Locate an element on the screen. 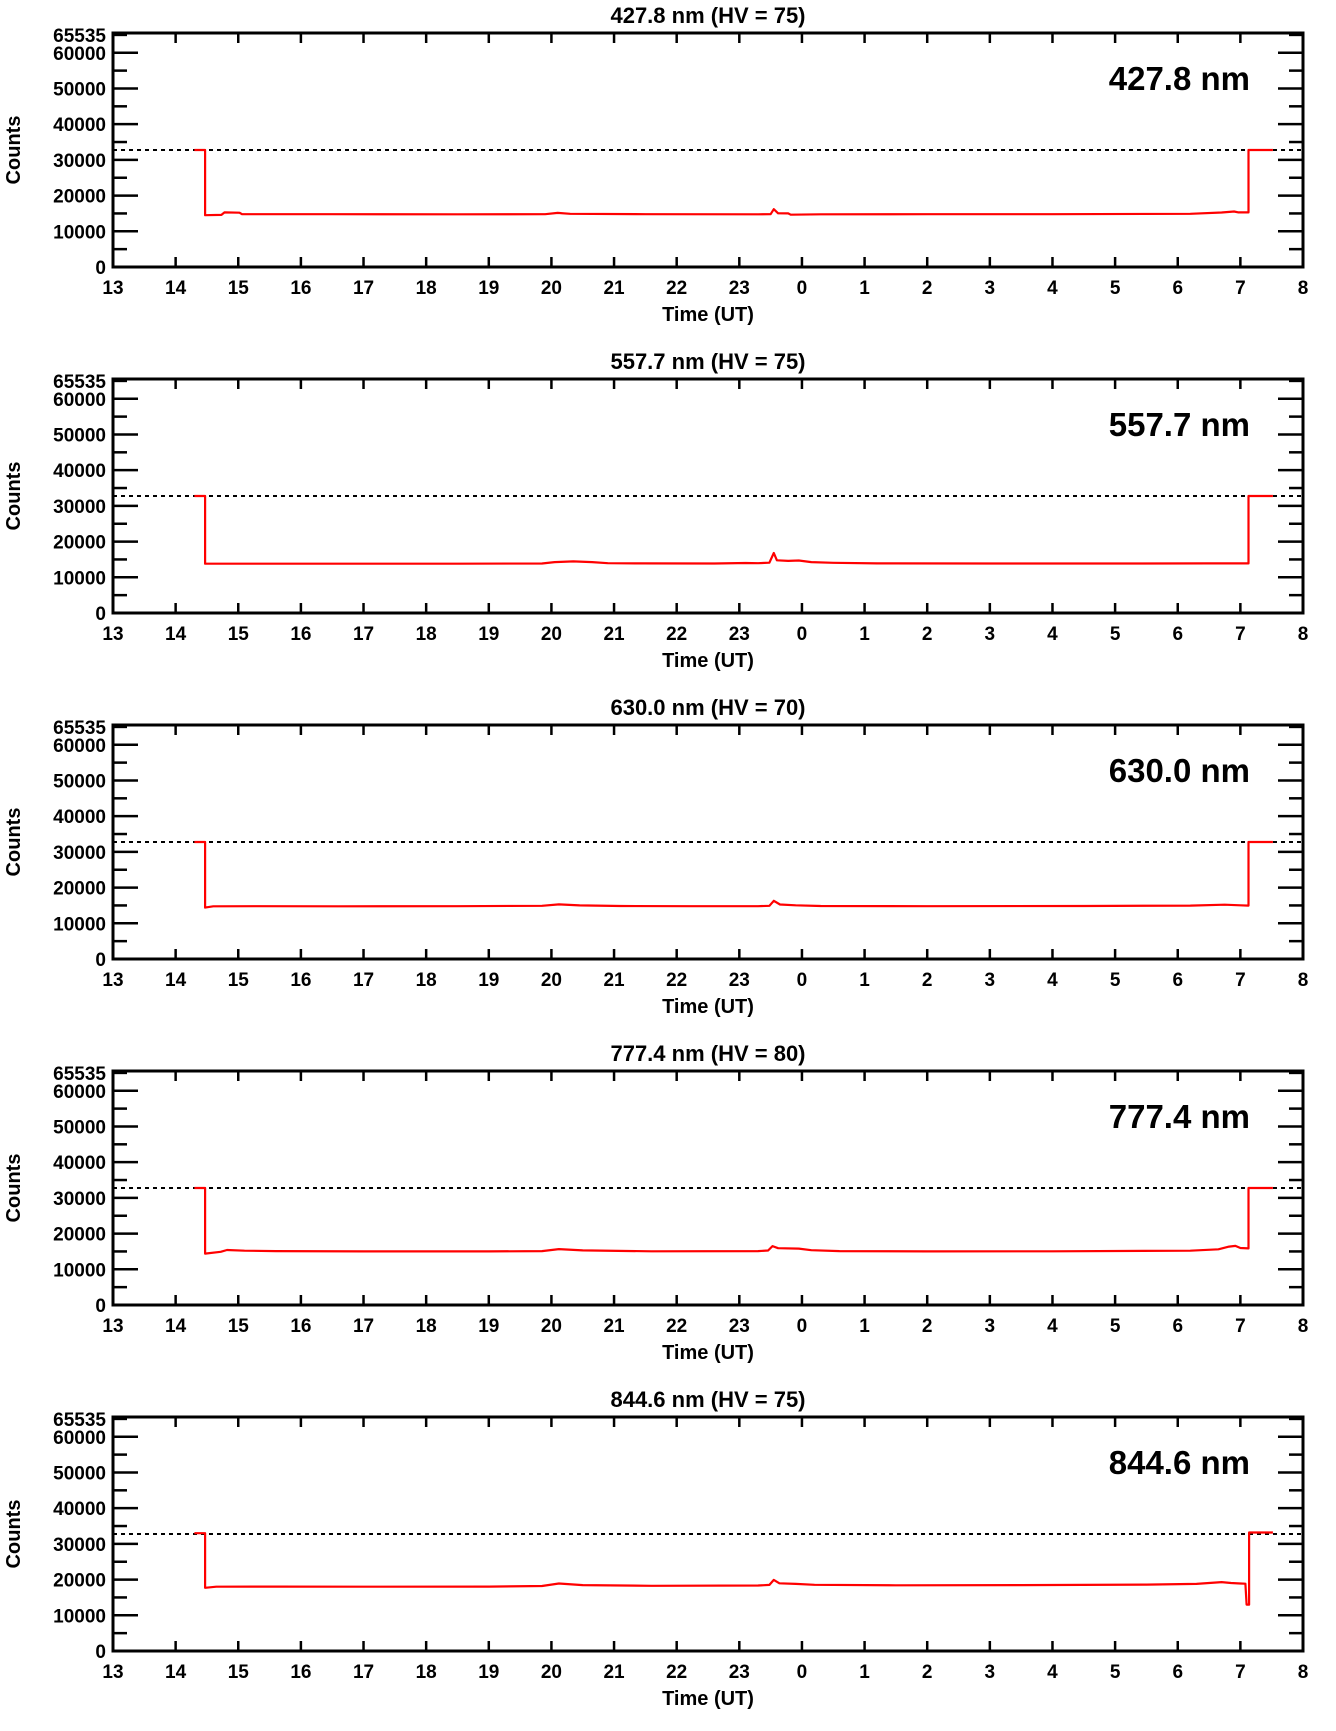 The height and width of the screenshot is (1731, 1336). chart-title: 427.8 nm (HV = 75) is located at coordinates (707, 15).